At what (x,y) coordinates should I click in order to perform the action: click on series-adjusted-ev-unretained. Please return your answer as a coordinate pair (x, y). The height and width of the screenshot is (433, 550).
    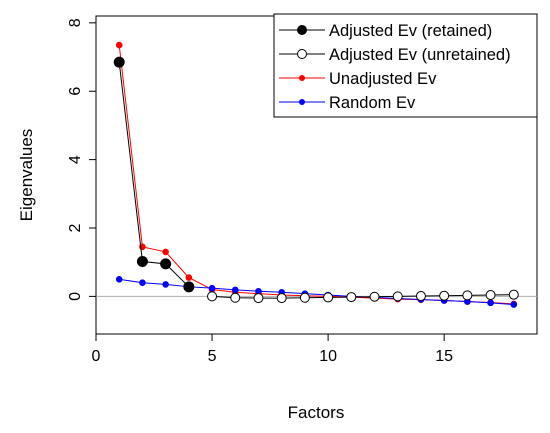
    Looking at the image, I should click on (363, 296).